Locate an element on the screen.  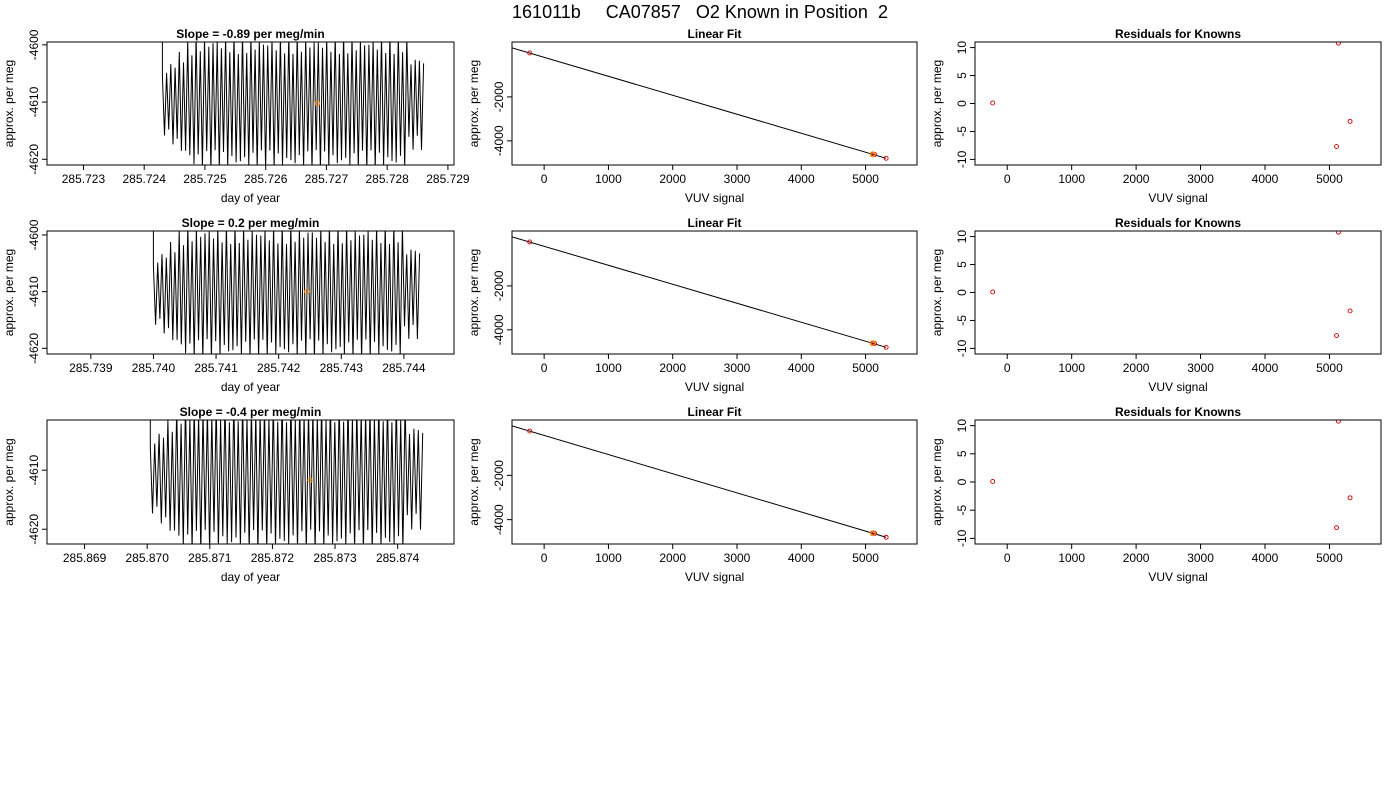
x-tick-label: 285.739 is located at coordinates (91, 368).